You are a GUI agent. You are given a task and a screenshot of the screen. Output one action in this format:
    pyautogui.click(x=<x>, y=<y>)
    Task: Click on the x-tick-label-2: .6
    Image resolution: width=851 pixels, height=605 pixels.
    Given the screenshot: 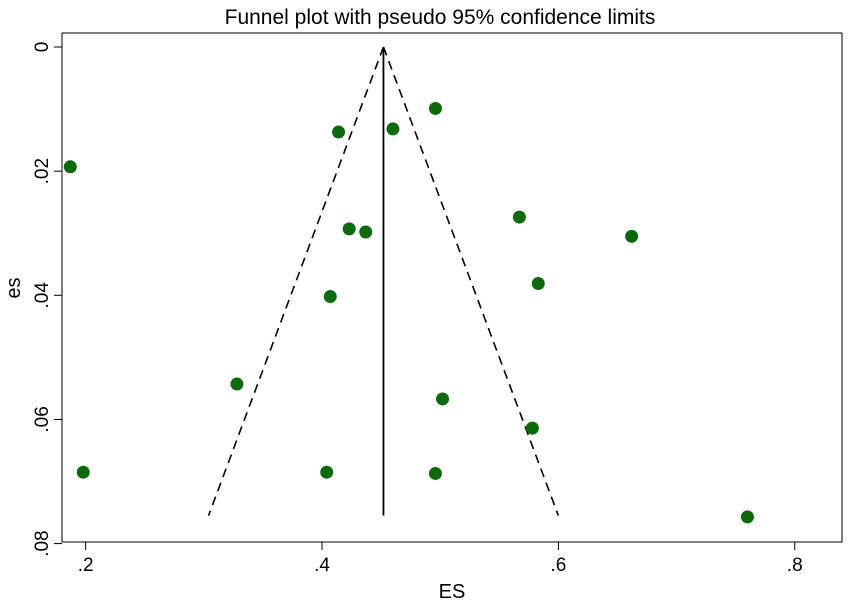 What is the action you would take?
    pyautogui.click(x=558, y=565)
    